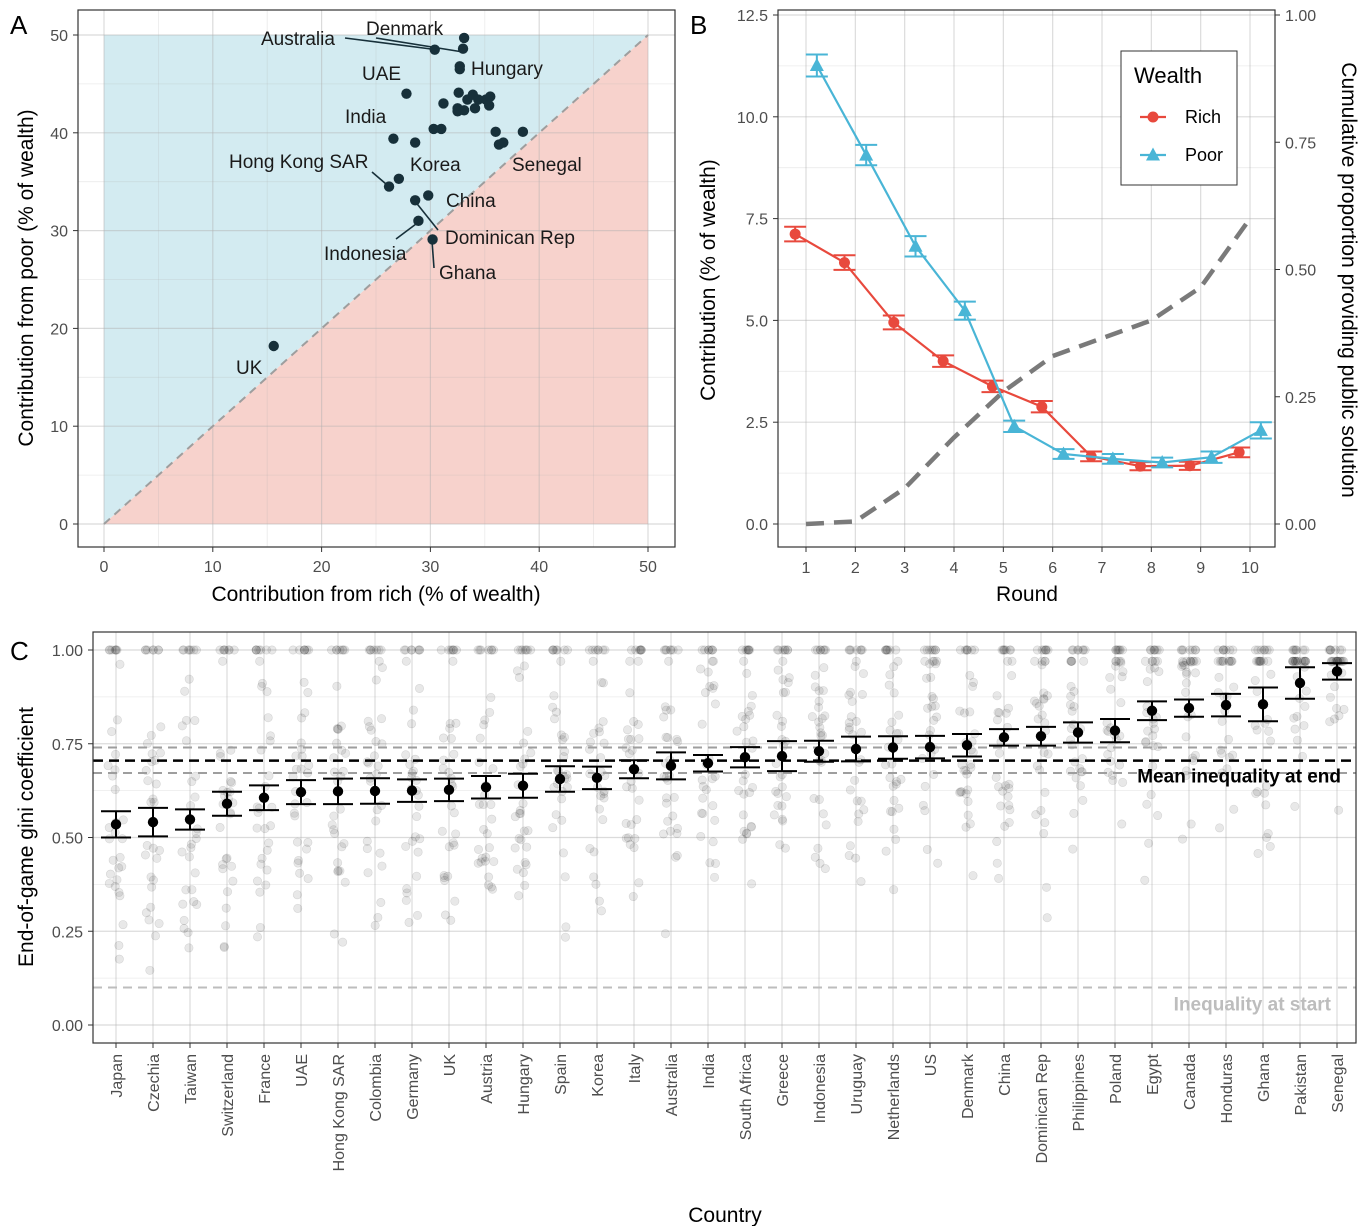  What do you see at coordinates (915, 245) in the screenshot?
I see `point-poor` at bounding box center [915, 245].